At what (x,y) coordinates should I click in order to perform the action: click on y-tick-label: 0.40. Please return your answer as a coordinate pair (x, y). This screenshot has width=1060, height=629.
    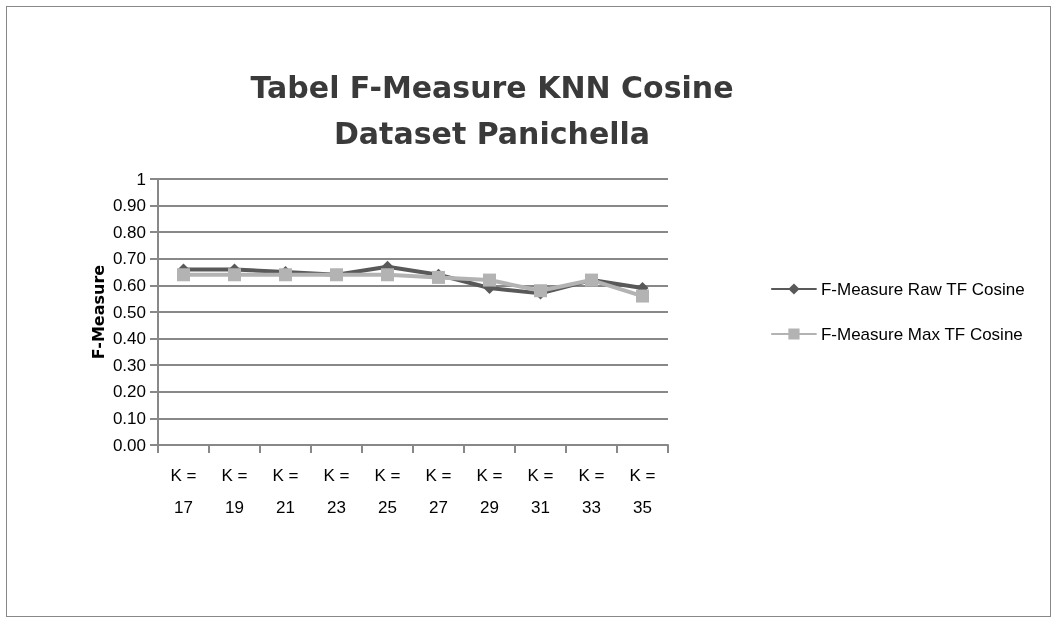
    Looking at the image, I should click on (129, 339).